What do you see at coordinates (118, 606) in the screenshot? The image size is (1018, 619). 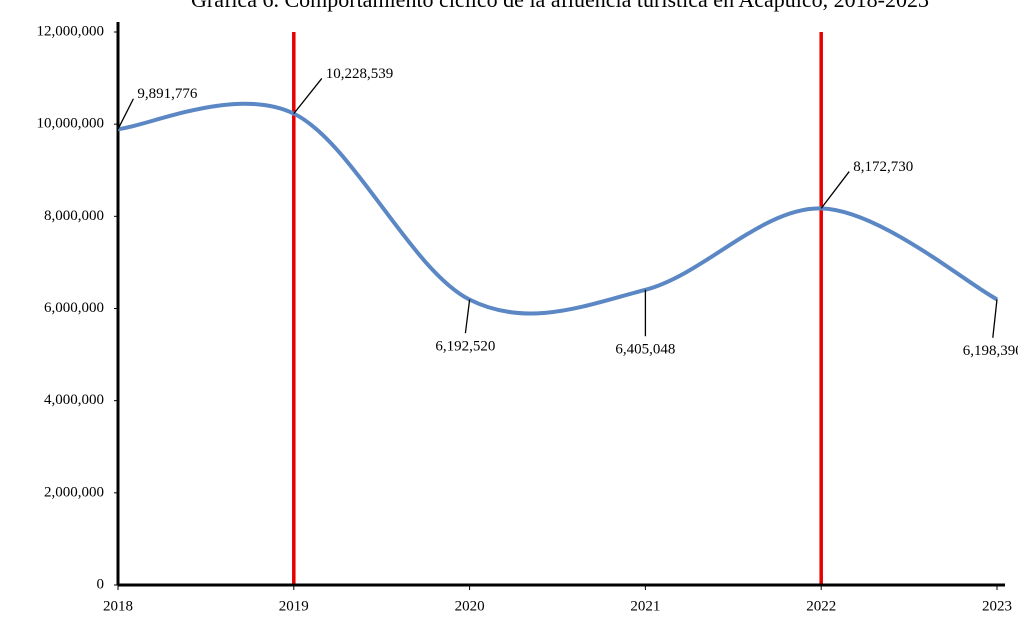 I see `x-tick-label: 2018` at bounding box center [118, 606].